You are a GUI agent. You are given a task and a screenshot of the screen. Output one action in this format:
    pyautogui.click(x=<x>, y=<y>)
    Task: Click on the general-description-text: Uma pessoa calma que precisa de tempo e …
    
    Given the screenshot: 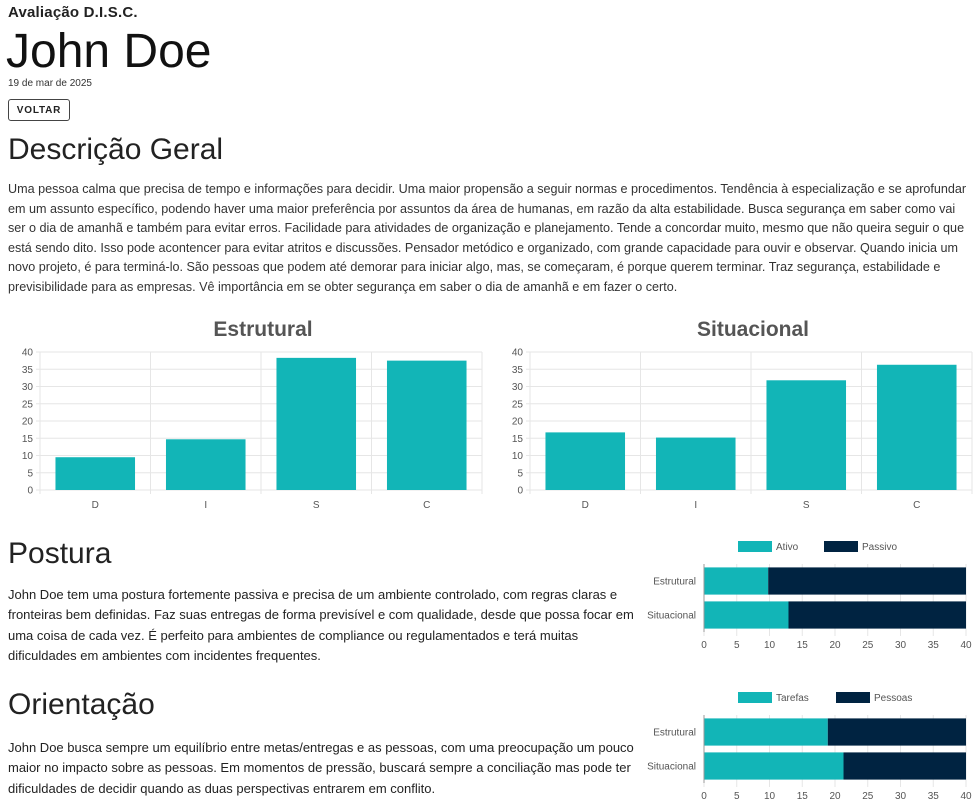 What is the action you would take?
    pyautogui.click(x=487, y=238)
    